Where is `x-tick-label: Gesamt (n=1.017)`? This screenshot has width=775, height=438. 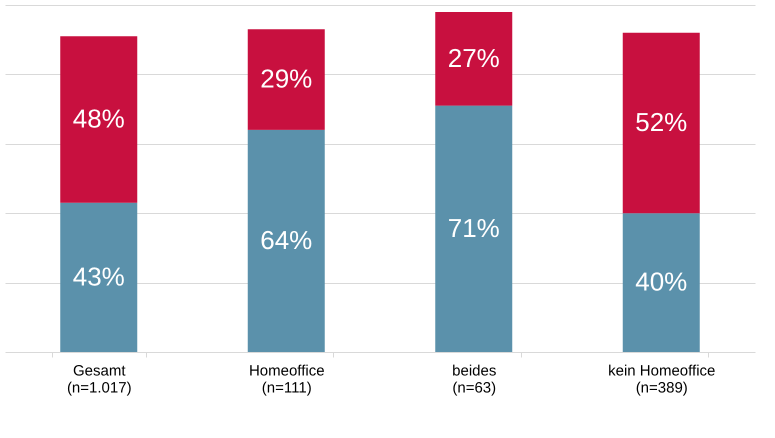 x-tick-label: Gesamt (n=1.017) is located at coordinates (99, 379).